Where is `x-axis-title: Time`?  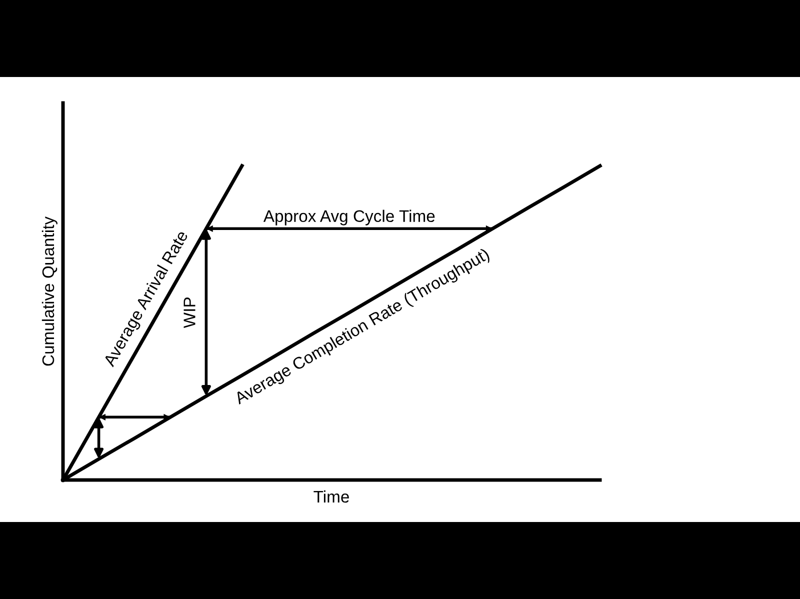 x-axis-title: Time is located at coordinates (331, 496).